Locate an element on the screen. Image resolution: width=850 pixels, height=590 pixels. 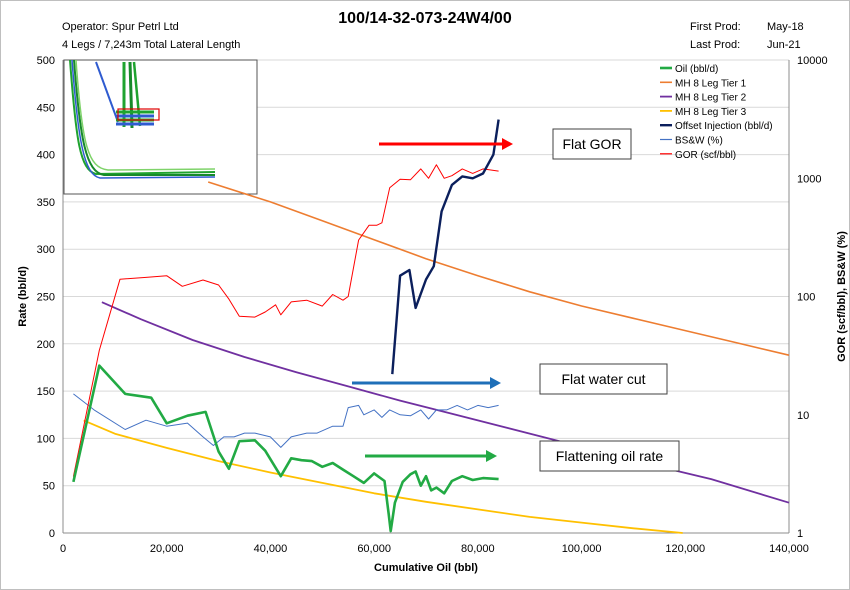
y2-tick-label: 1000 is located at coordinates (809, 179).